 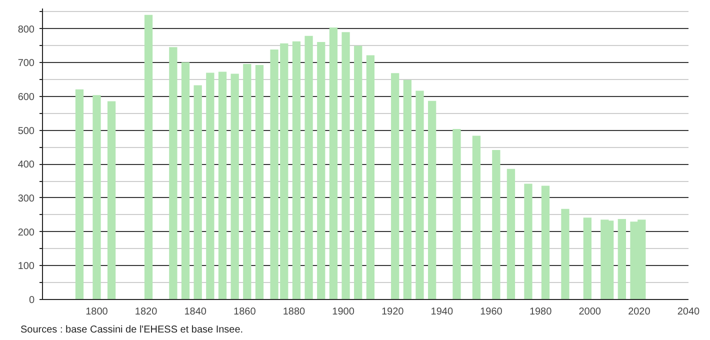 What do you see at coordinates (294, 312) in the screenshot?
I see `x-tick-label: 1880` at bounding box center [294, 312].